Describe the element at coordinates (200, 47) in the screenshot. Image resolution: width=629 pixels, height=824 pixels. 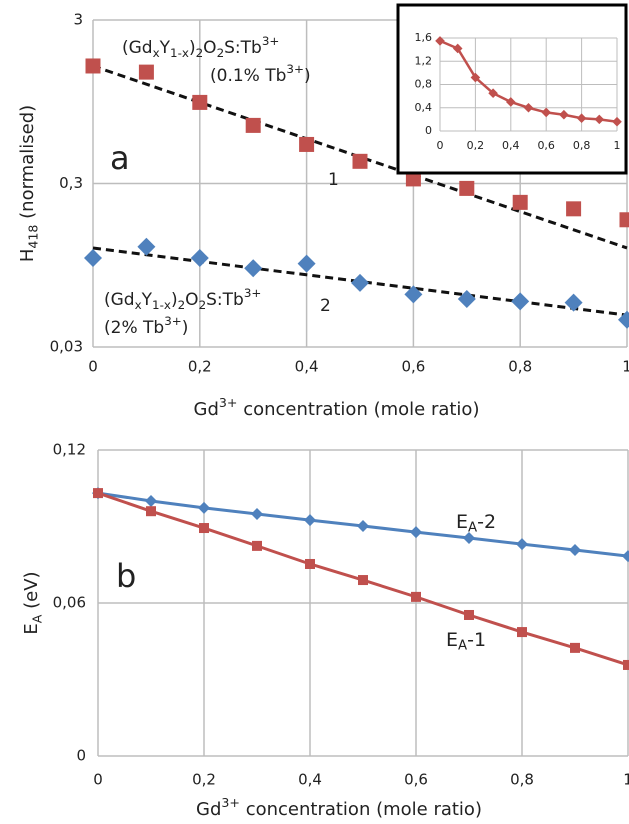
I see `annotation: (GdxY1-x)2O2S:Tb3+` at that location.